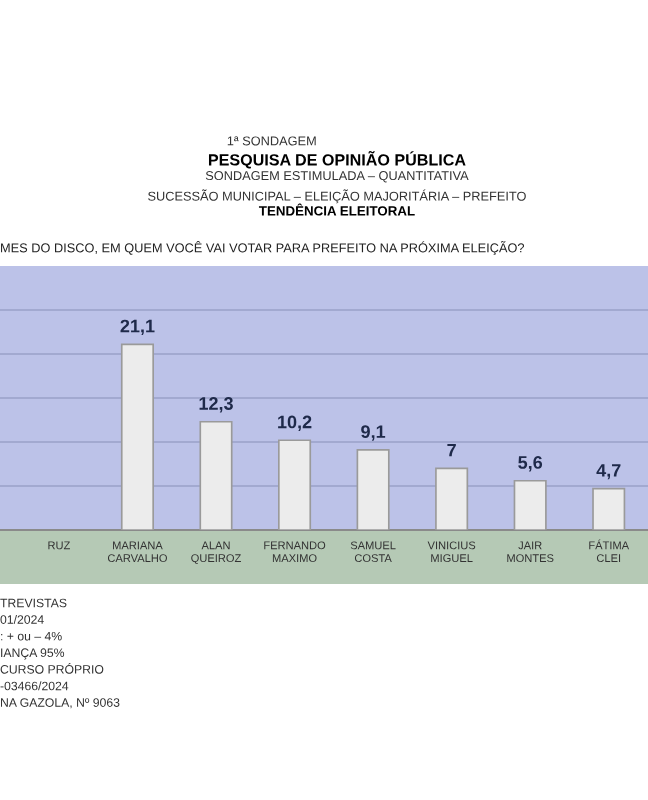 The image size is (648, 800). Describe the element at coordinates (530, 464) in the screenshot. I see `data-label: 5,6` at that location.